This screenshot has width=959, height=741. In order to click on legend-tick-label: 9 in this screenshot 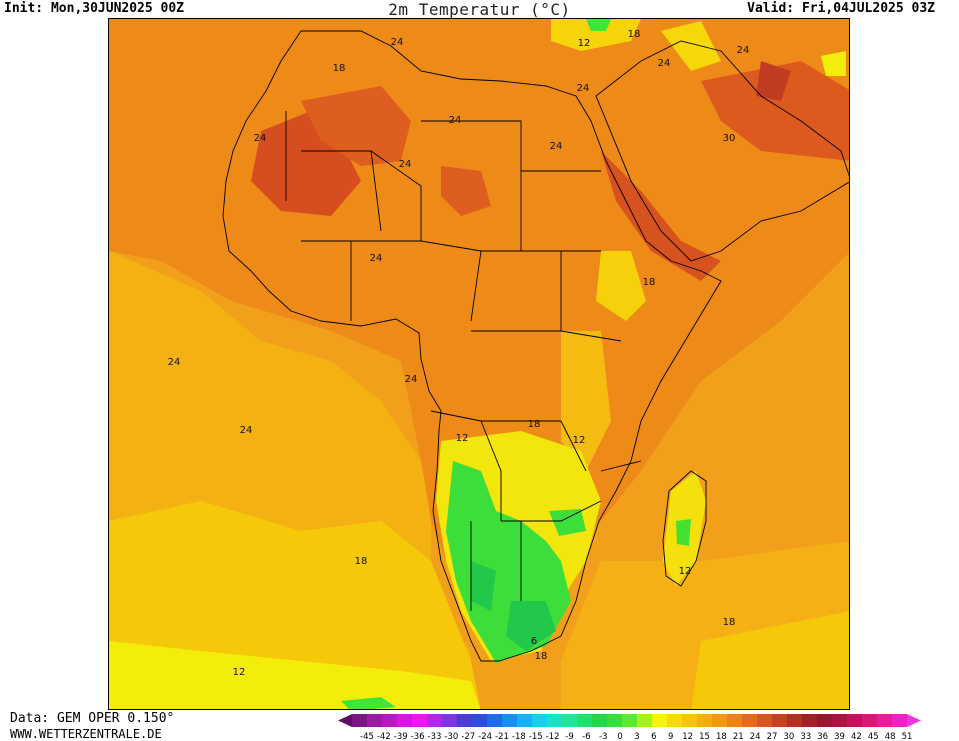, I will do `click(670, 736)`.